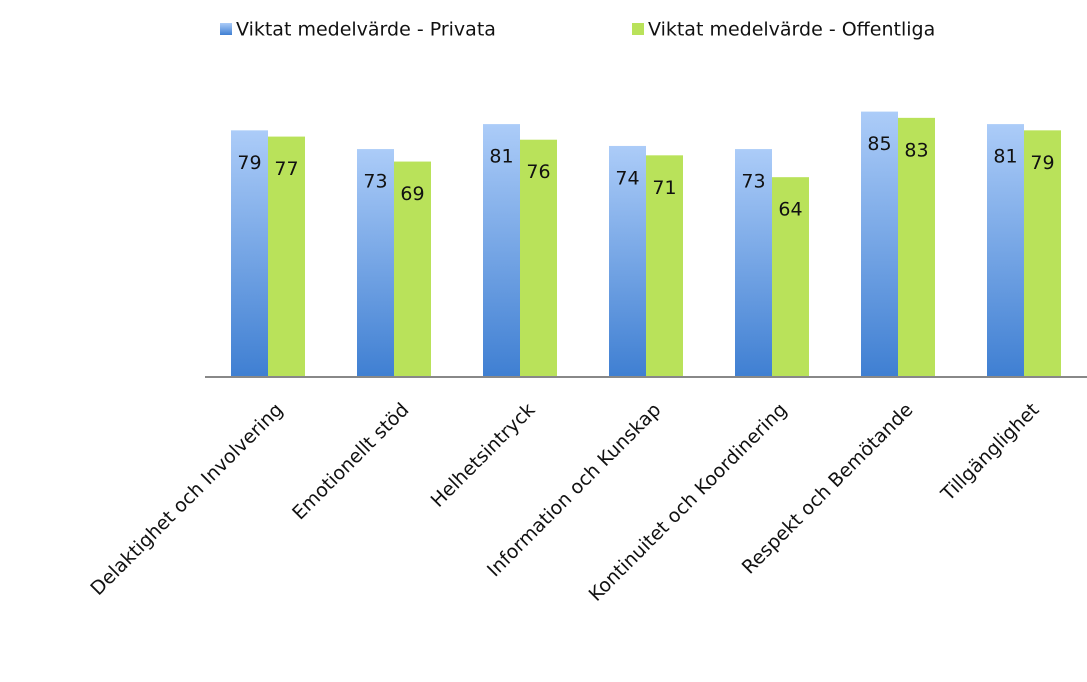 Image resolution: width=1087 pixels, height=682 pixels. What do you see at coordinates (483, 455) in the screenshot?
I see `x-tick-label: Helhetsintryck` at bounding box center [483, 455].